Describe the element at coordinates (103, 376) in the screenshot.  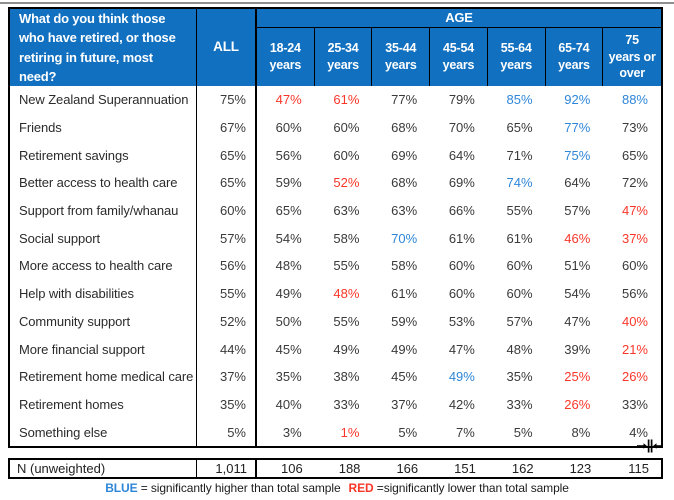
I see `row-label-cell: Retirement home medical care` at that location.